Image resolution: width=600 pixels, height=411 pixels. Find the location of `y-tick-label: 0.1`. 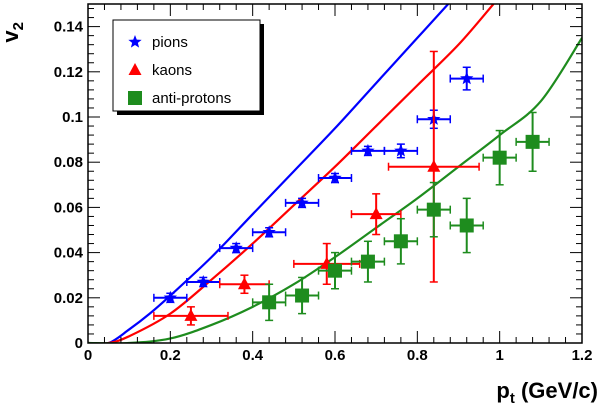

y-tick-label: 0.1 is located at coordinates (72, 117).